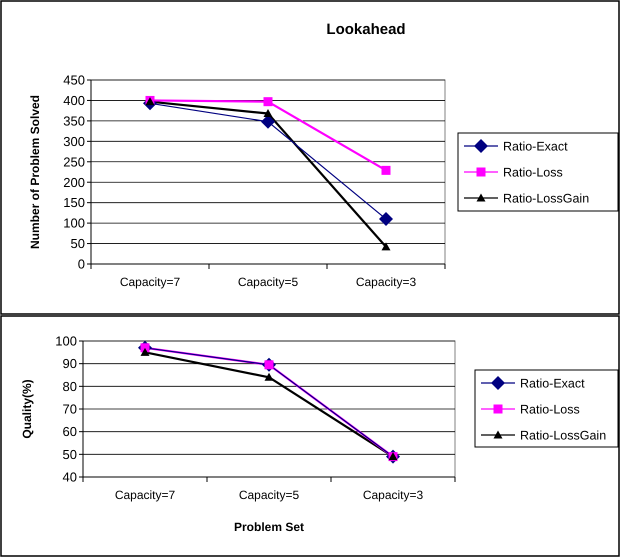  What do you see at coordinates (74, 182) in the screenshot?
I see `y-tick-label: 200` at bounding box center [74, 182].